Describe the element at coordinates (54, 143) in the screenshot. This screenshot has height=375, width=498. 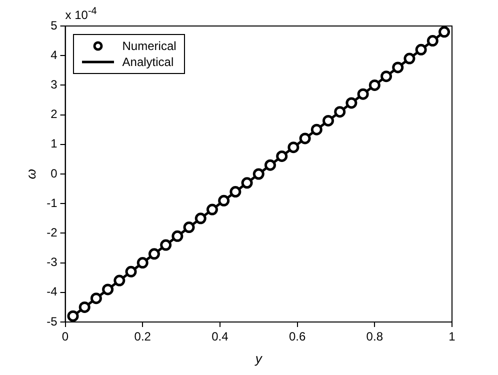
I see `y-tick-label: 1` at that location.